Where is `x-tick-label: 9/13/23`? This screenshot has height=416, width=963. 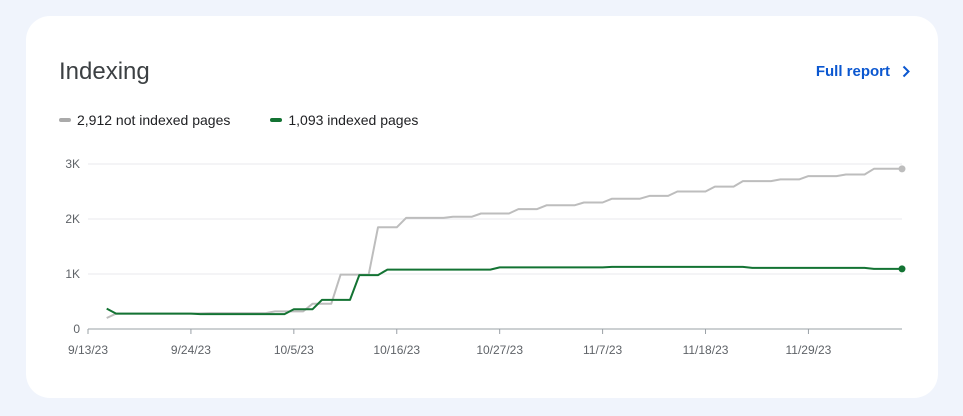 x-tick-label: 9/13/23 is located at coordinates (88, 350).